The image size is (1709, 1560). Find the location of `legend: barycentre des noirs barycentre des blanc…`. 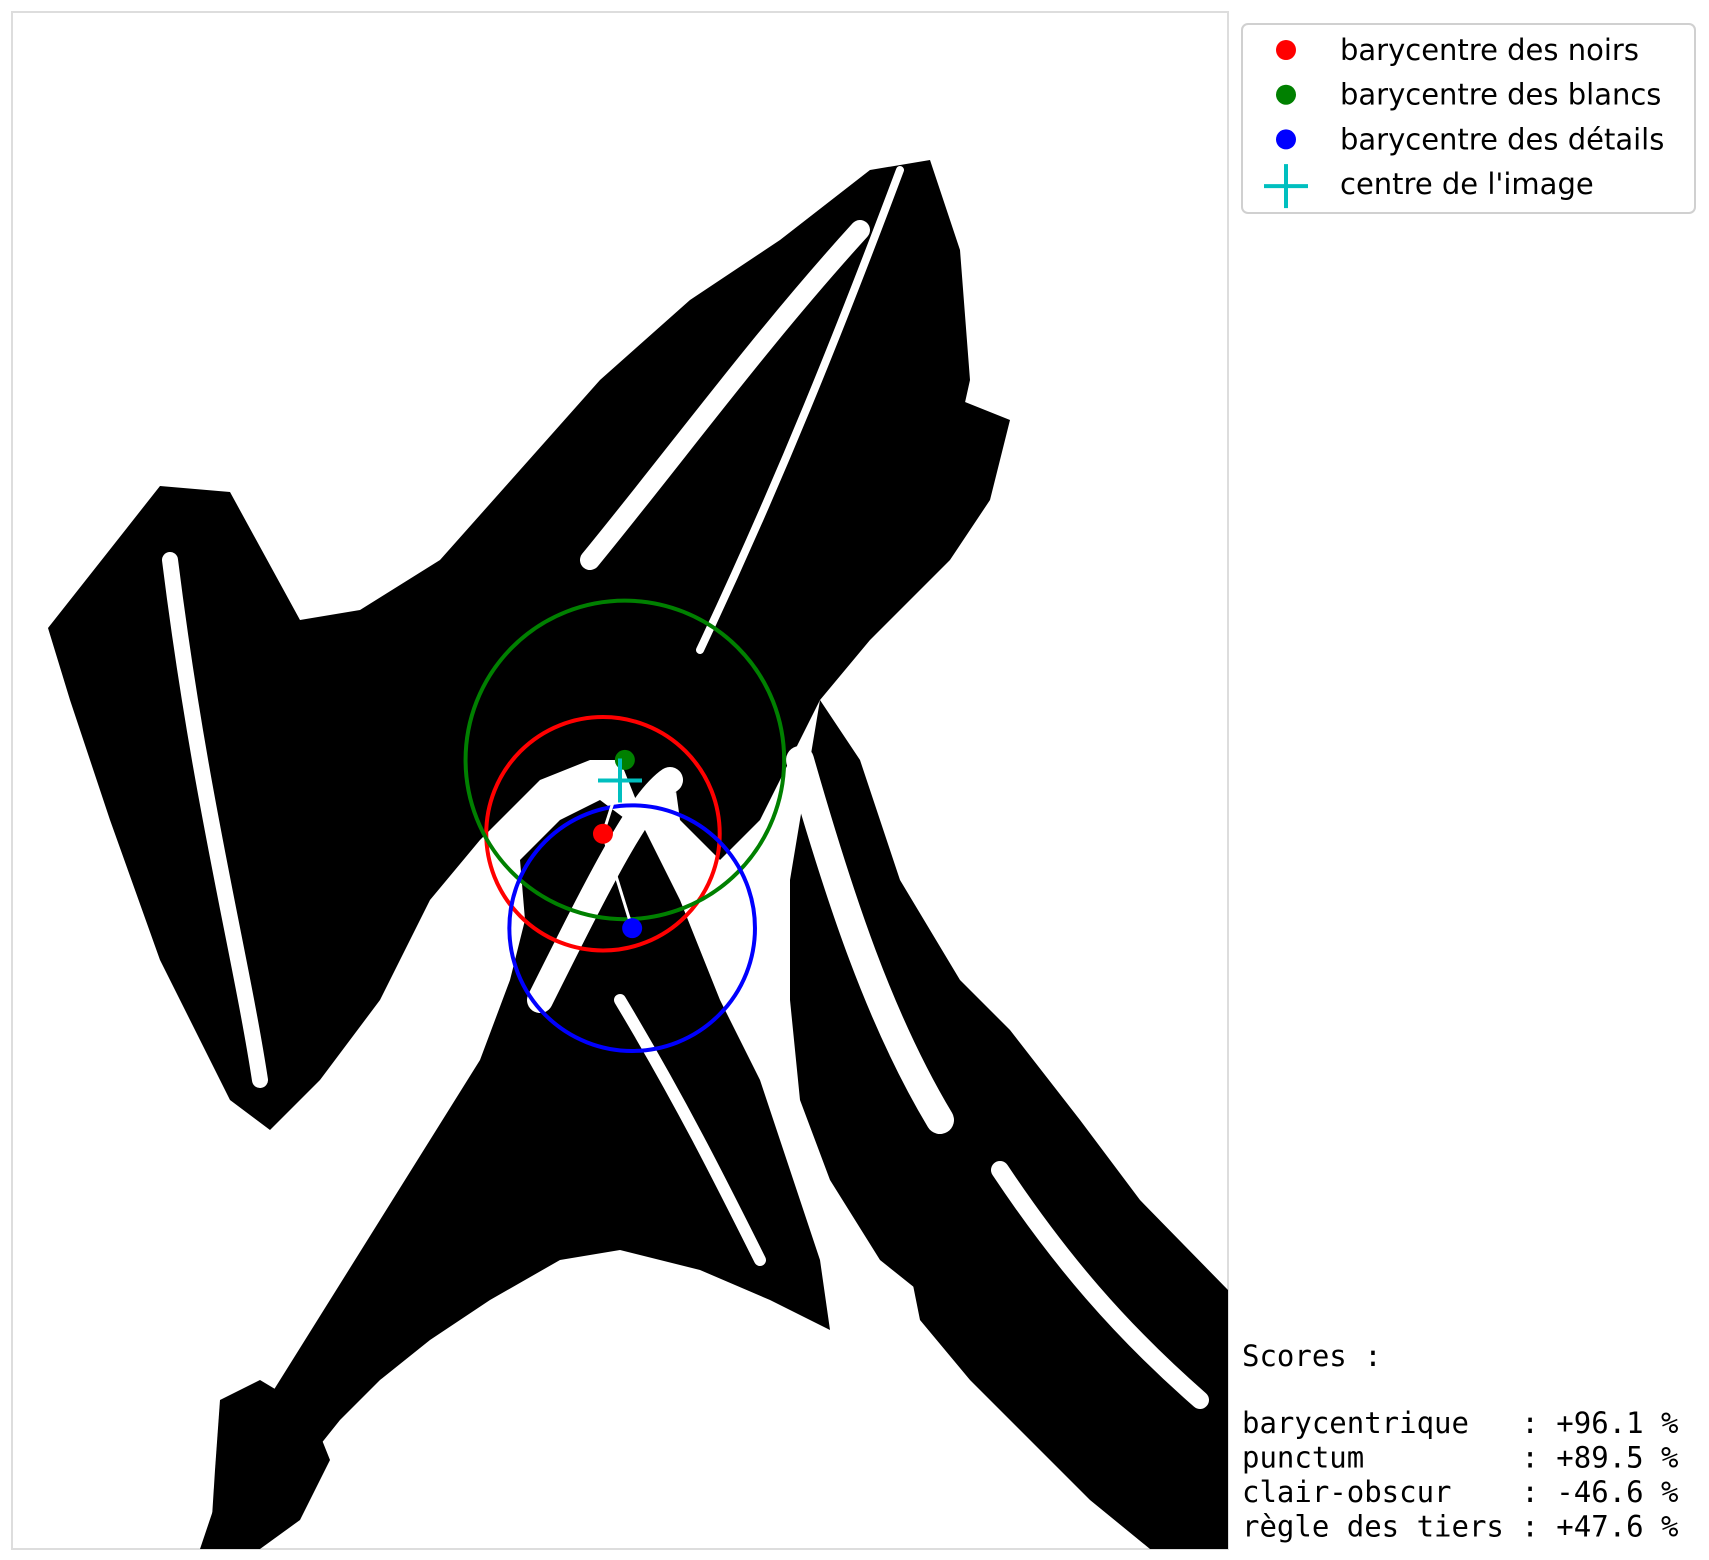

legend: barycentre des noirs barycentre des blanc… is located at coordinates (1468, 118).